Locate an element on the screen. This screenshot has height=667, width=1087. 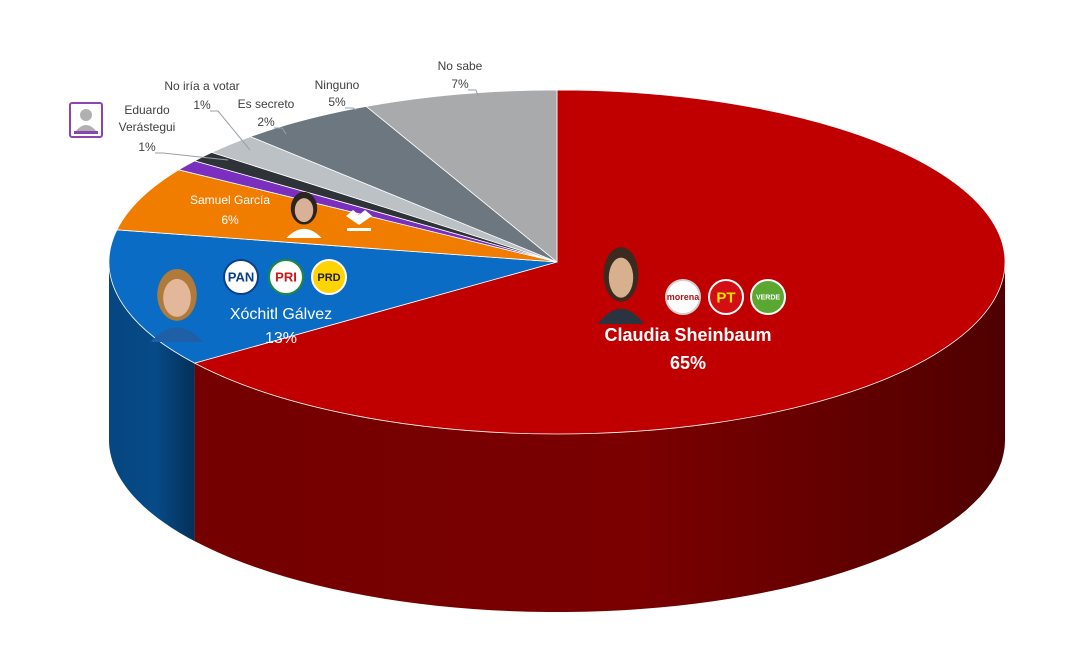
label-eduardo-verastegui-line-2: Verástegui is located at coordinates (147, 127).